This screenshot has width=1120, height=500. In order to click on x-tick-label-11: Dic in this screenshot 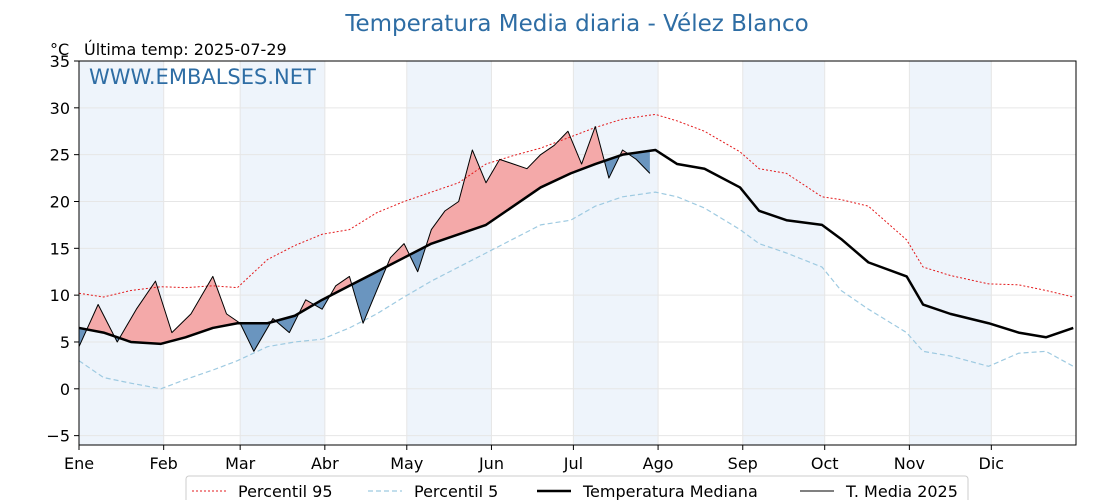, I will do `click(992, 463)`.